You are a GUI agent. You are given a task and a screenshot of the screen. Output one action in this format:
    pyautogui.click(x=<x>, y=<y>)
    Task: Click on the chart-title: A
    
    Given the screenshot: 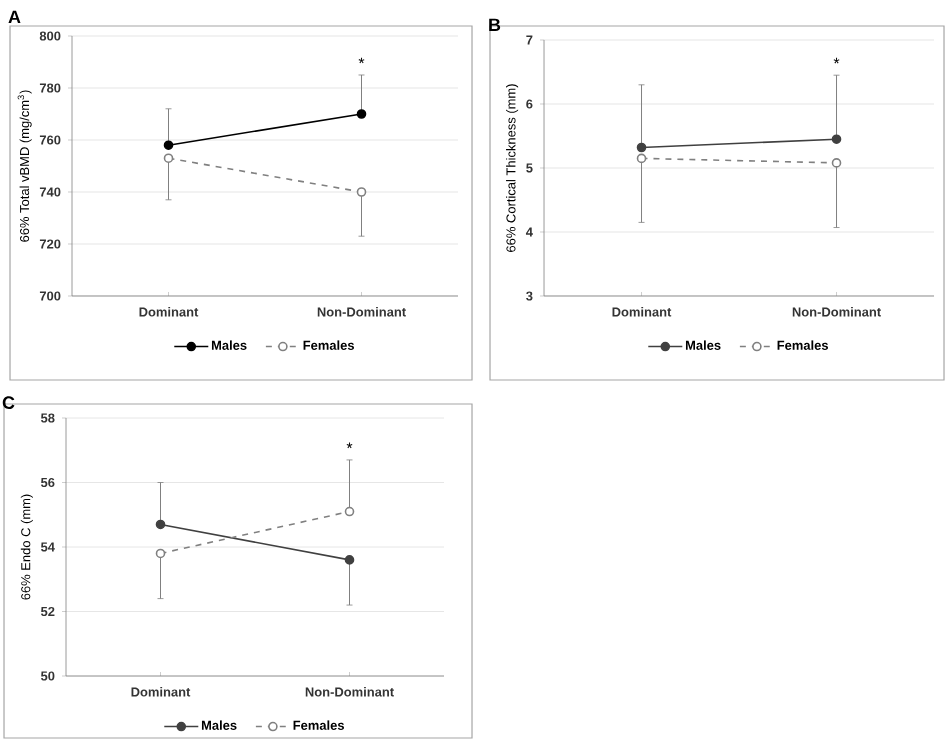 What is the action you would take?
    pyautogui.click(x=14, y=16)
    